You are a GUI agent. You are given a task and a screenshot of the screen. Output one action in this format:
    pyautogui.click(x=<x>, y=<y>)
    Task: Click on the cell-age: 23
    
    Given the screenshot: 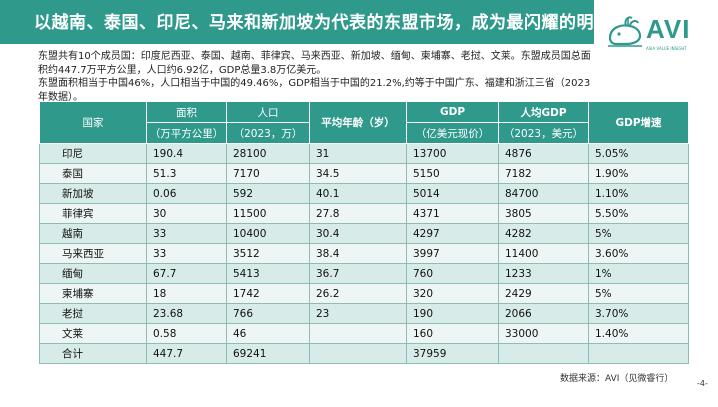 What is the action you would take?
    pyautogui.click(x=358, y=313)
    